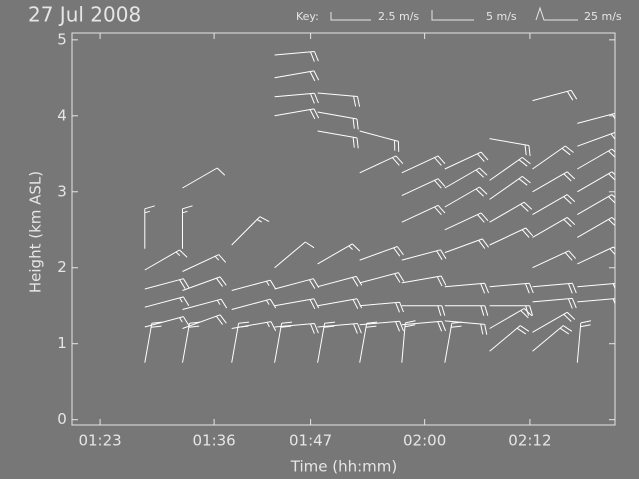 The width and height of the screenshot is (639, 479). I want to click on y-tick-label: 2, so click(62, 267).